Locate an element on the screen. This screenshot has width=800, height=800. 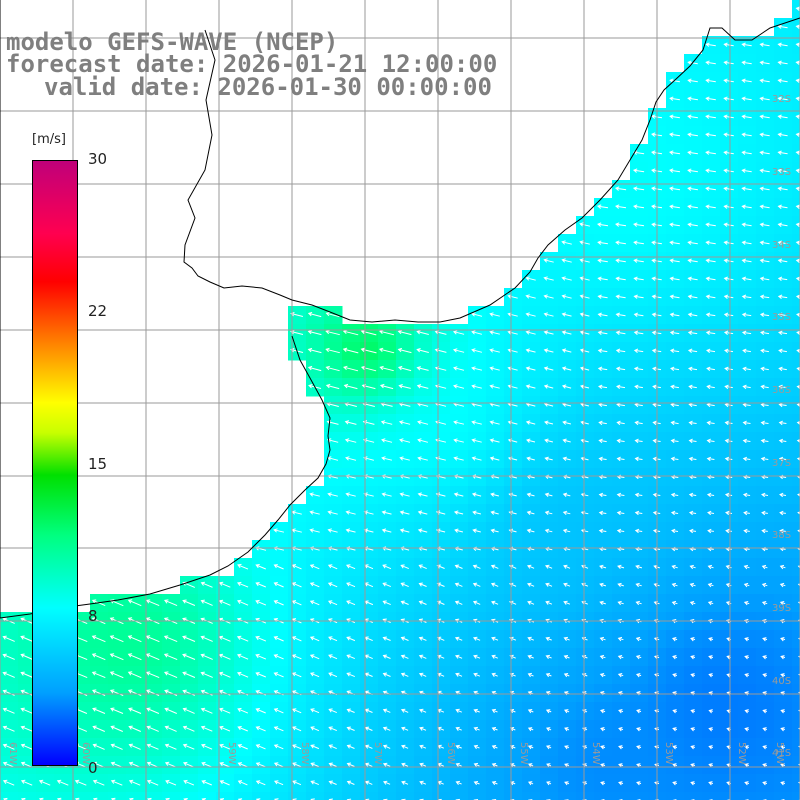
lat-label-35s: 35S is located at coordinates (782, 317).